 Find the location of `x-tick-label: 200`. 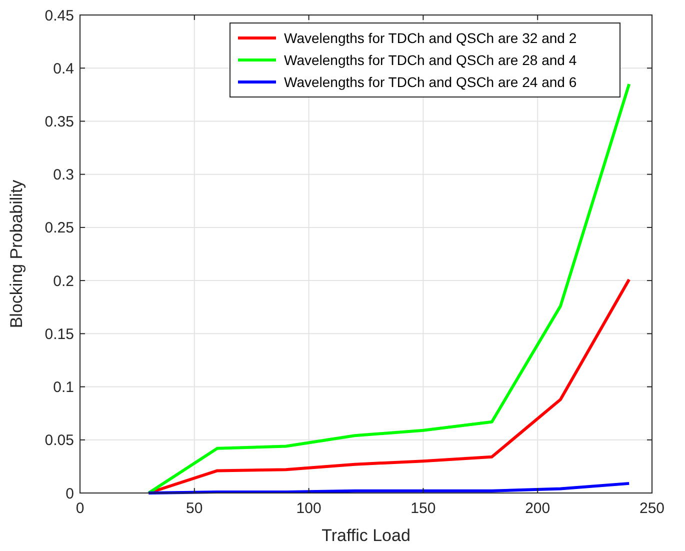

x-tick-label: 200 is located at coordinates (537, 508).